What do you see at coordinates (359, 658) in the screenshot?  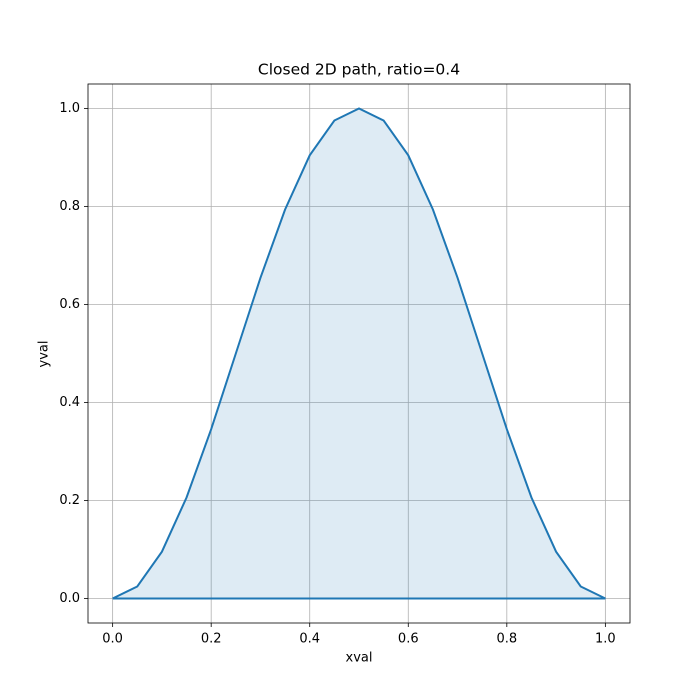 I see `x-axis-label: xval` at bounding box center [359, 658].